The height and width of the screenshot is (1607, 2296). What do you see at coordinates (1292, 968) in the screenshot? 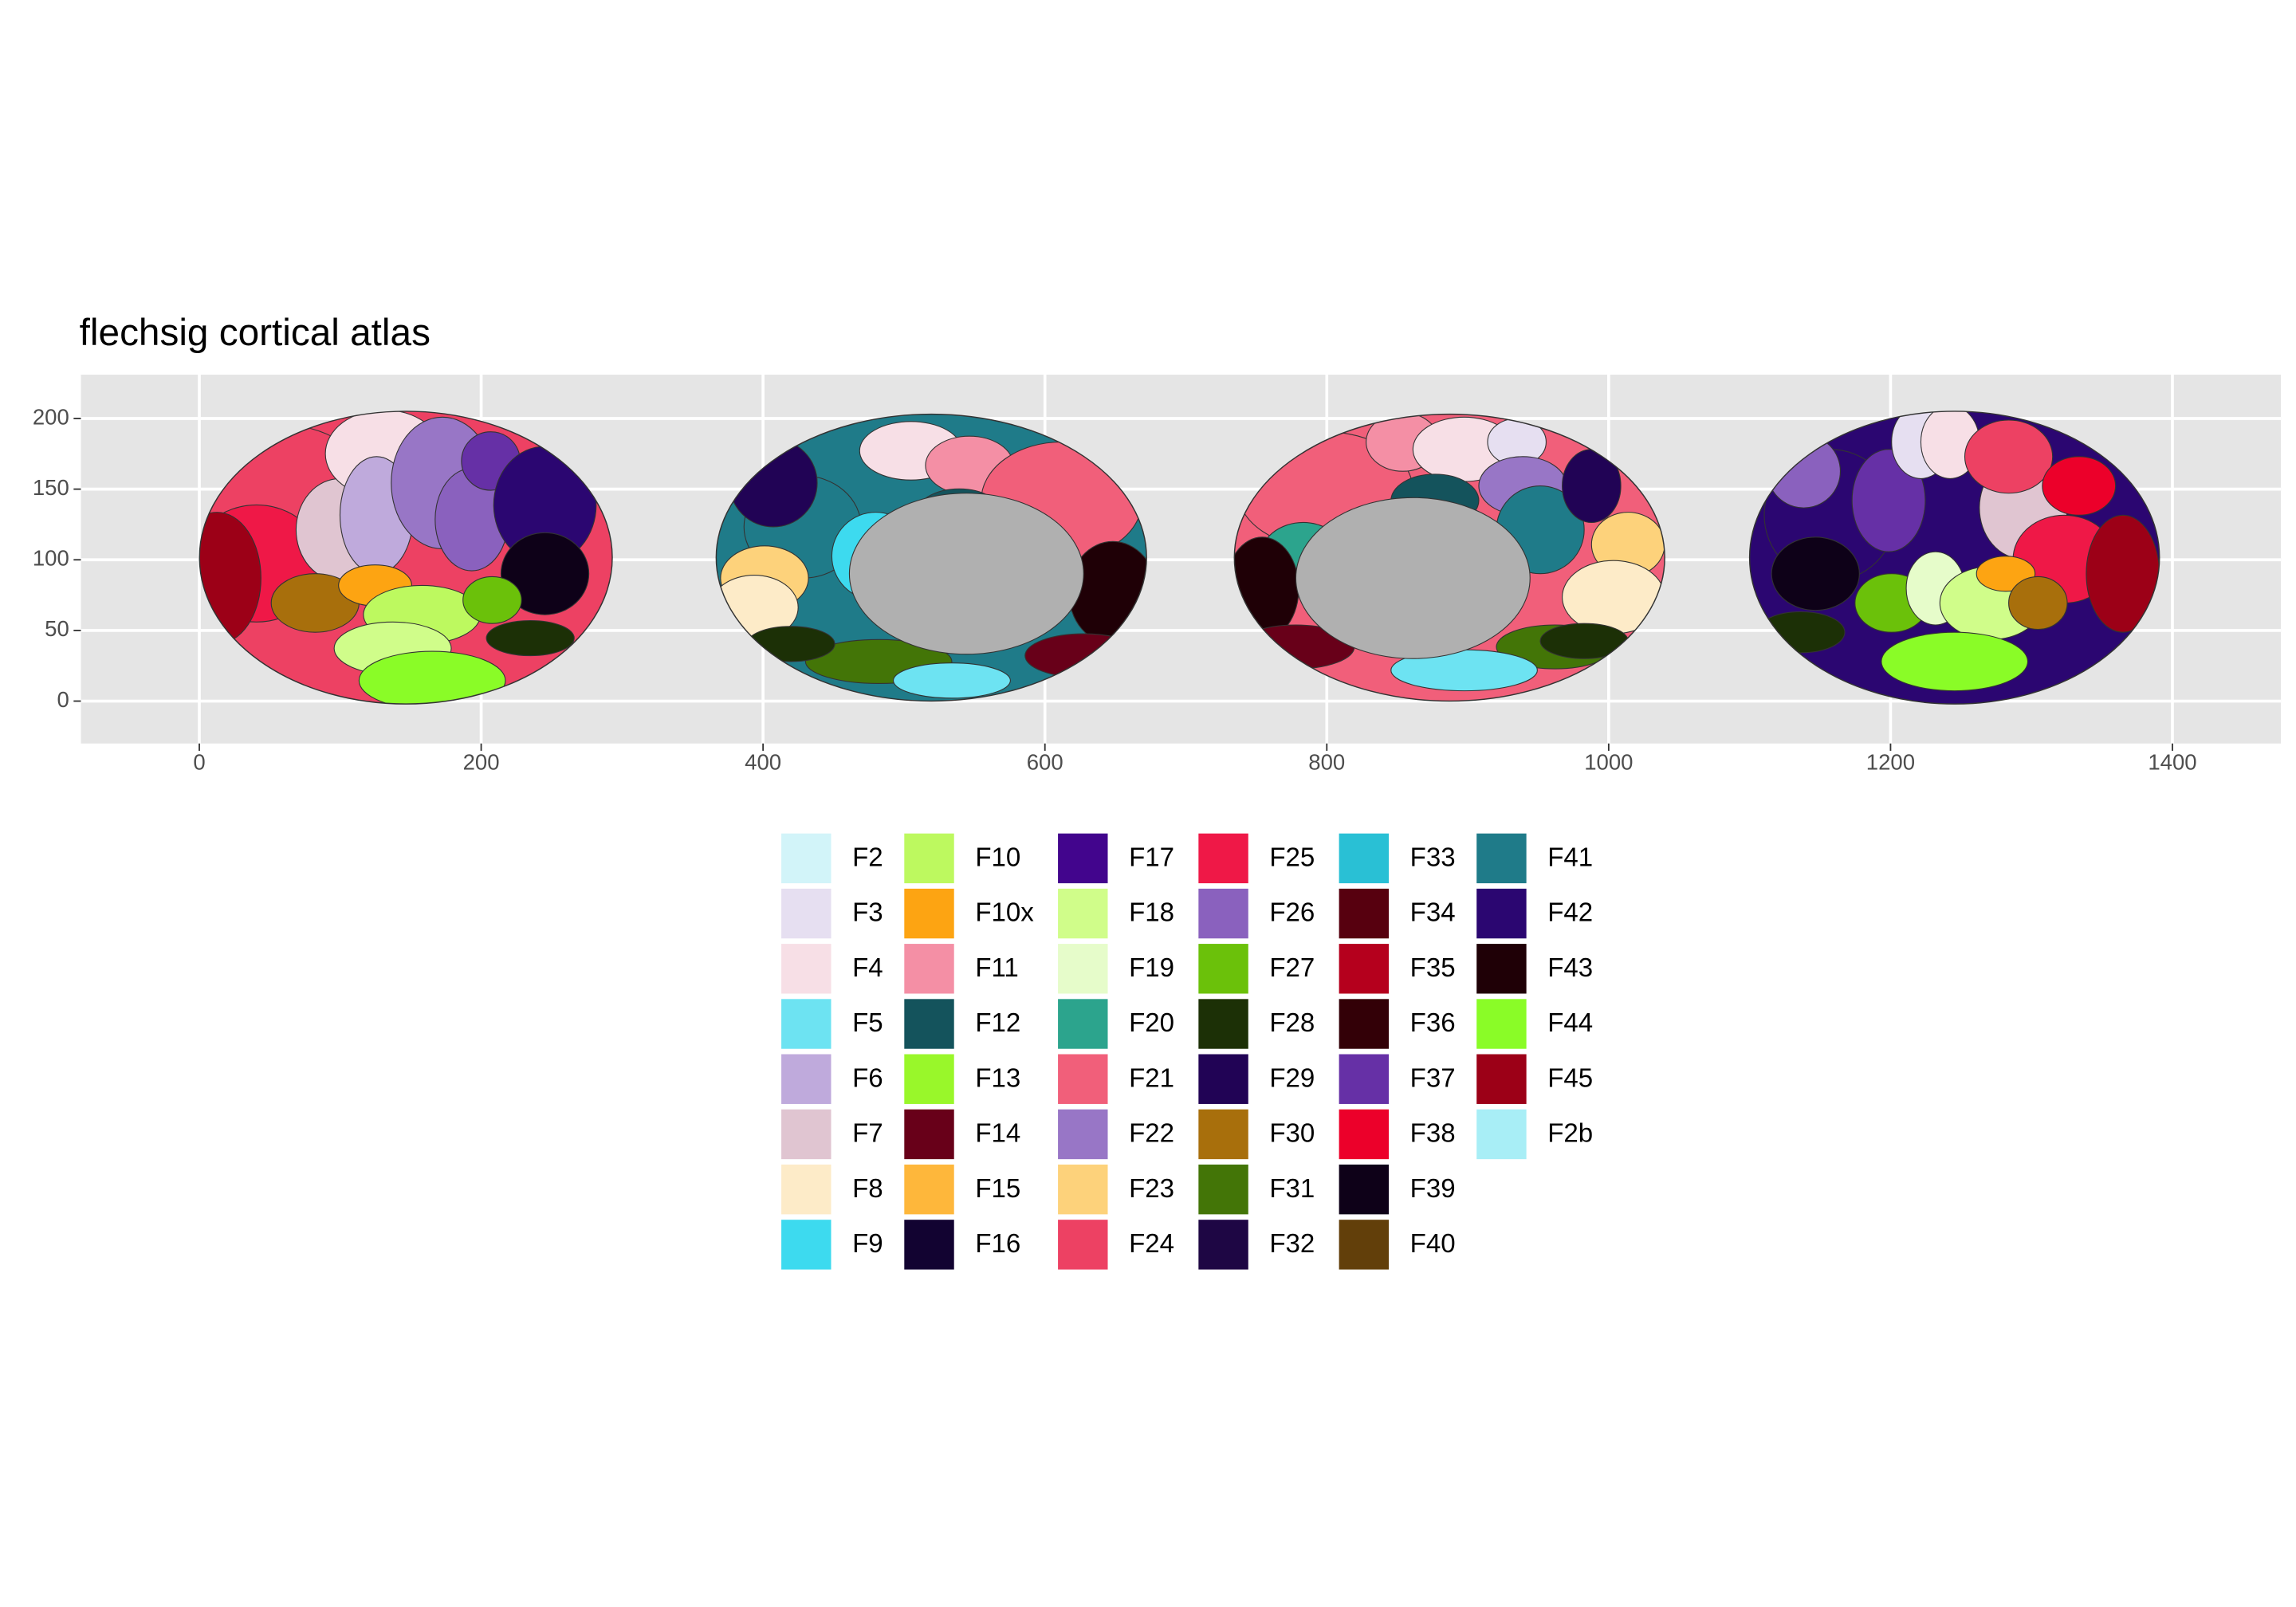
I see `legend-label: F27` at bounding box center [1292, 968].